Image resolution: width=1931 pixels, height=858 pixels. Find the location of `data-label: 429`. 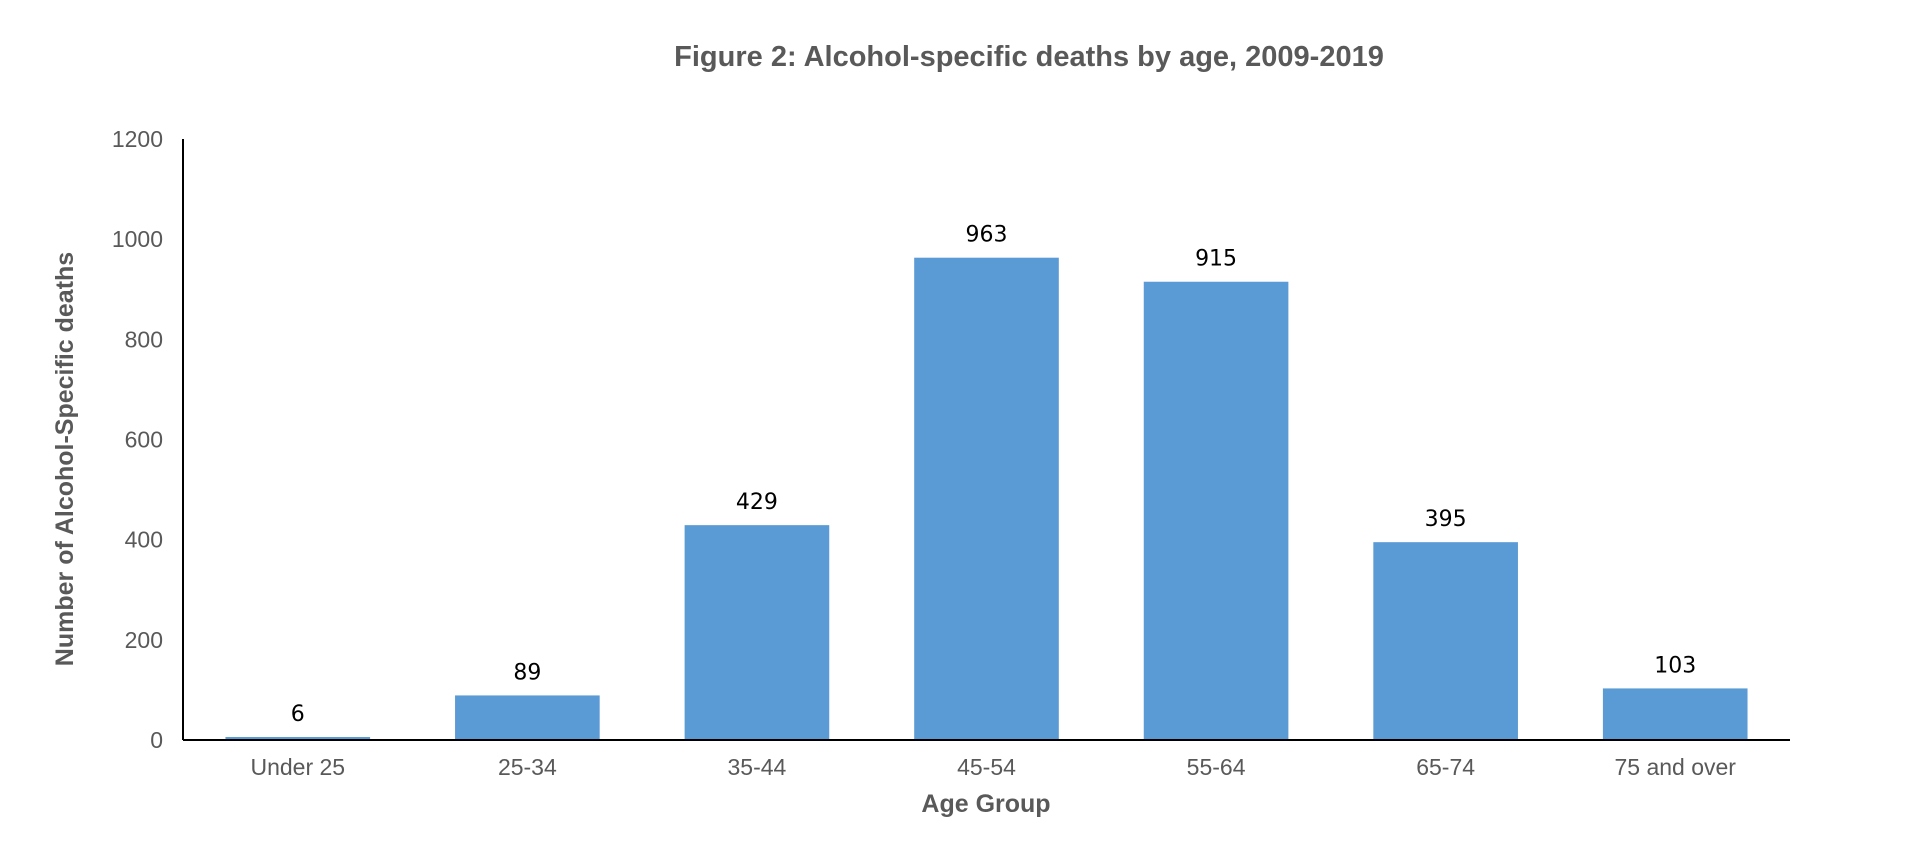

data-label: 429 is located at coordinates (757, 502).